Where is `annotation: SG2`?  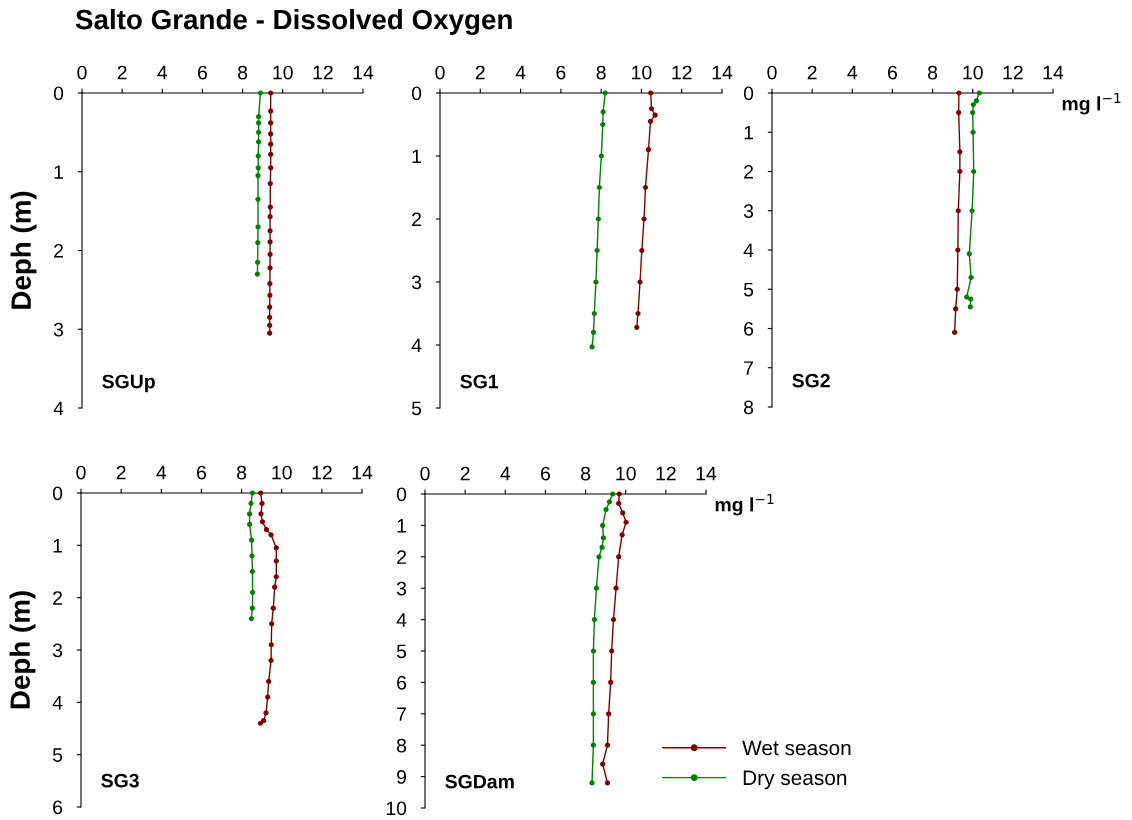
annotation: SG2 is located at coordinates (811, 380).